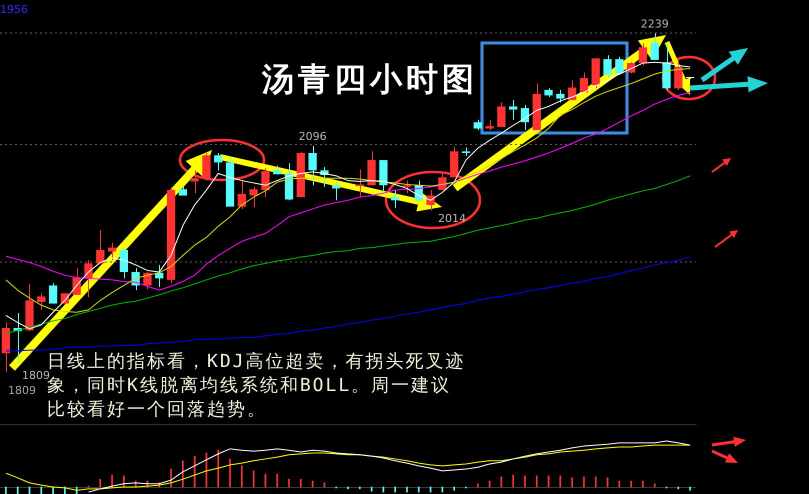 This screenshot has width=809, height=494. I want to click on annotation: 2239, so click(654, 23).